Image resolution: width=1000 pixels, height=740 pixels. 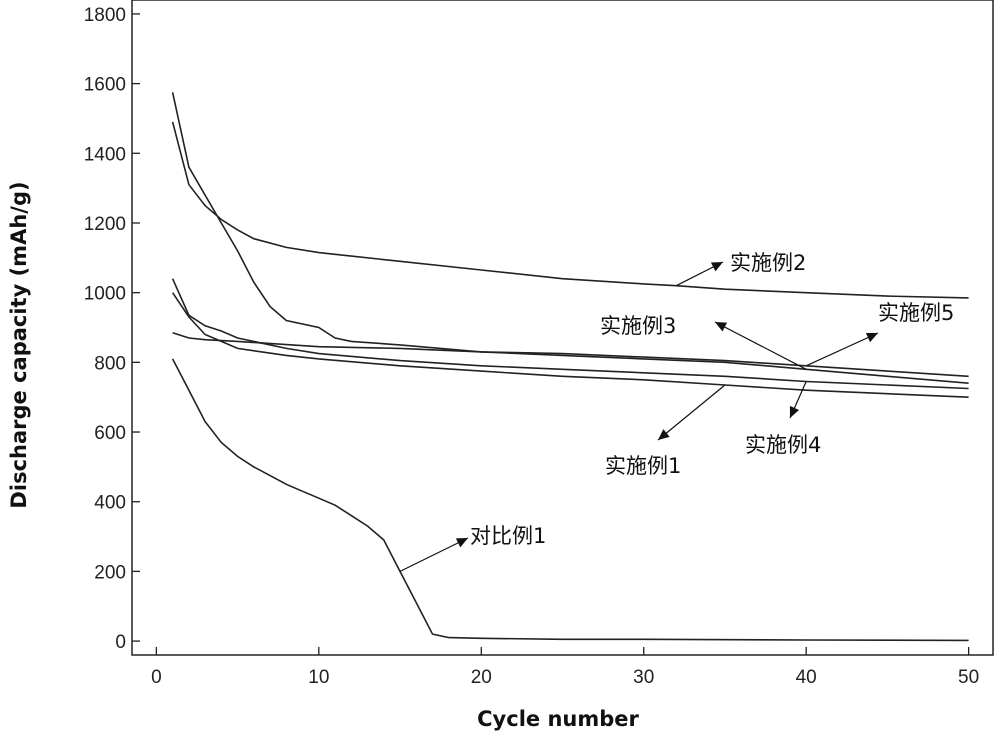 What do you see at coordinates (508, 536) in the screenshot?
I see `annotation-label: 对比例1` at bounding box center [508, 536].